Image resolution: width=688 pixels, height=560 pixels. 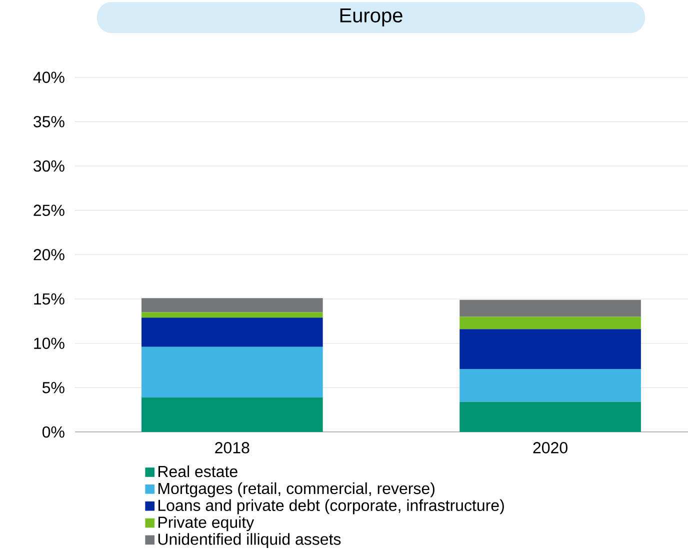 I want to click on x-tick-label: 2018, so click(x=232, y=448).